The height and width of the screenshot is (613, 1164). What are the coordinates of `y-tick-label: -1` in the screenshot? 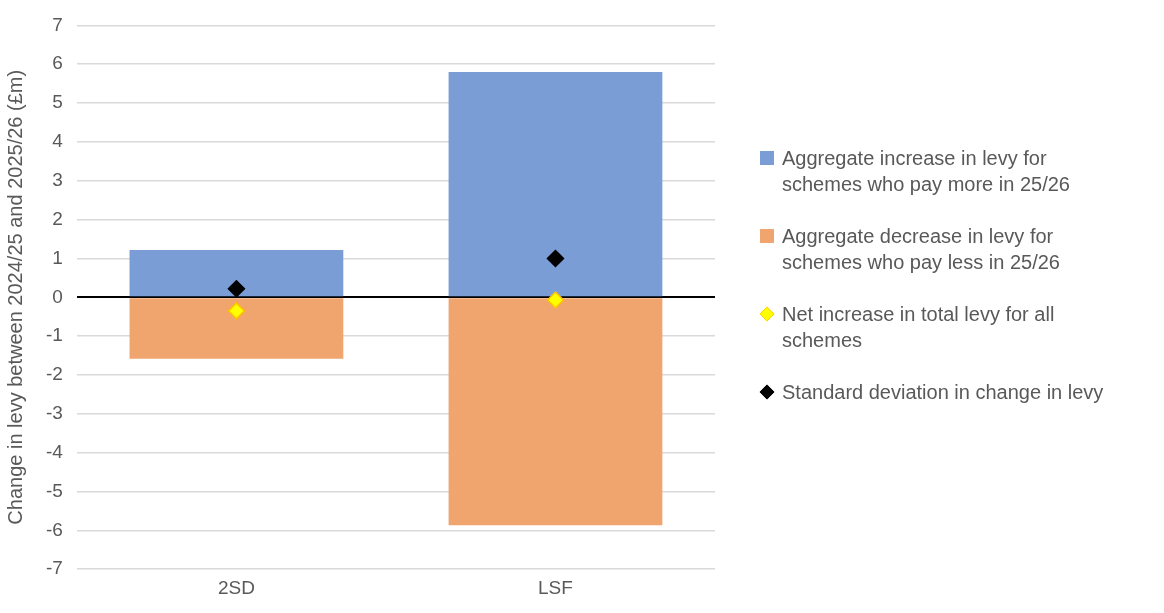 It's located at (54, 335).